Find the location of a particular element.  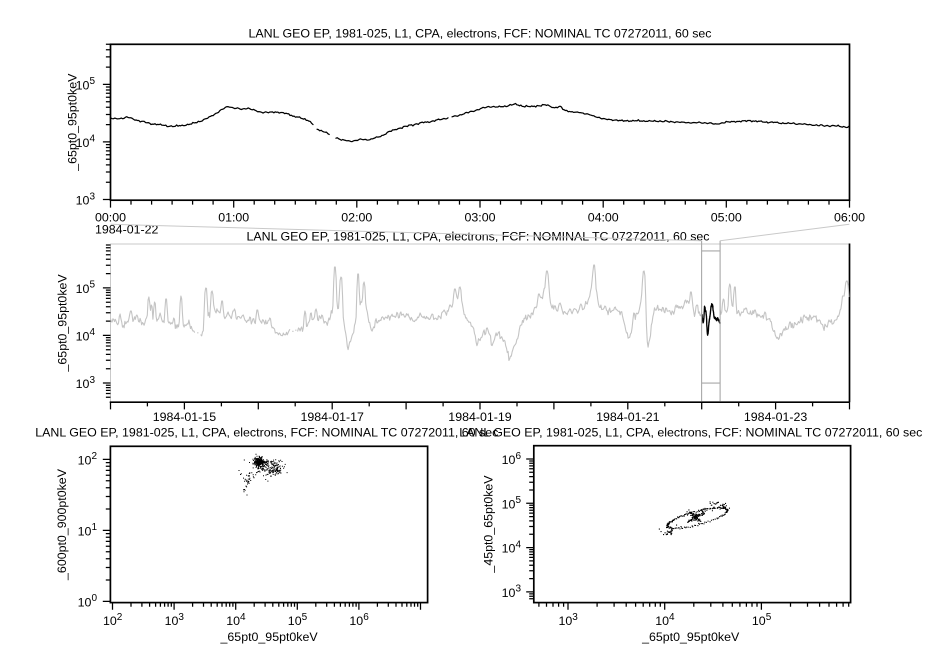

svg-text: 1984-01-15 is located at coordinates (184, 417).